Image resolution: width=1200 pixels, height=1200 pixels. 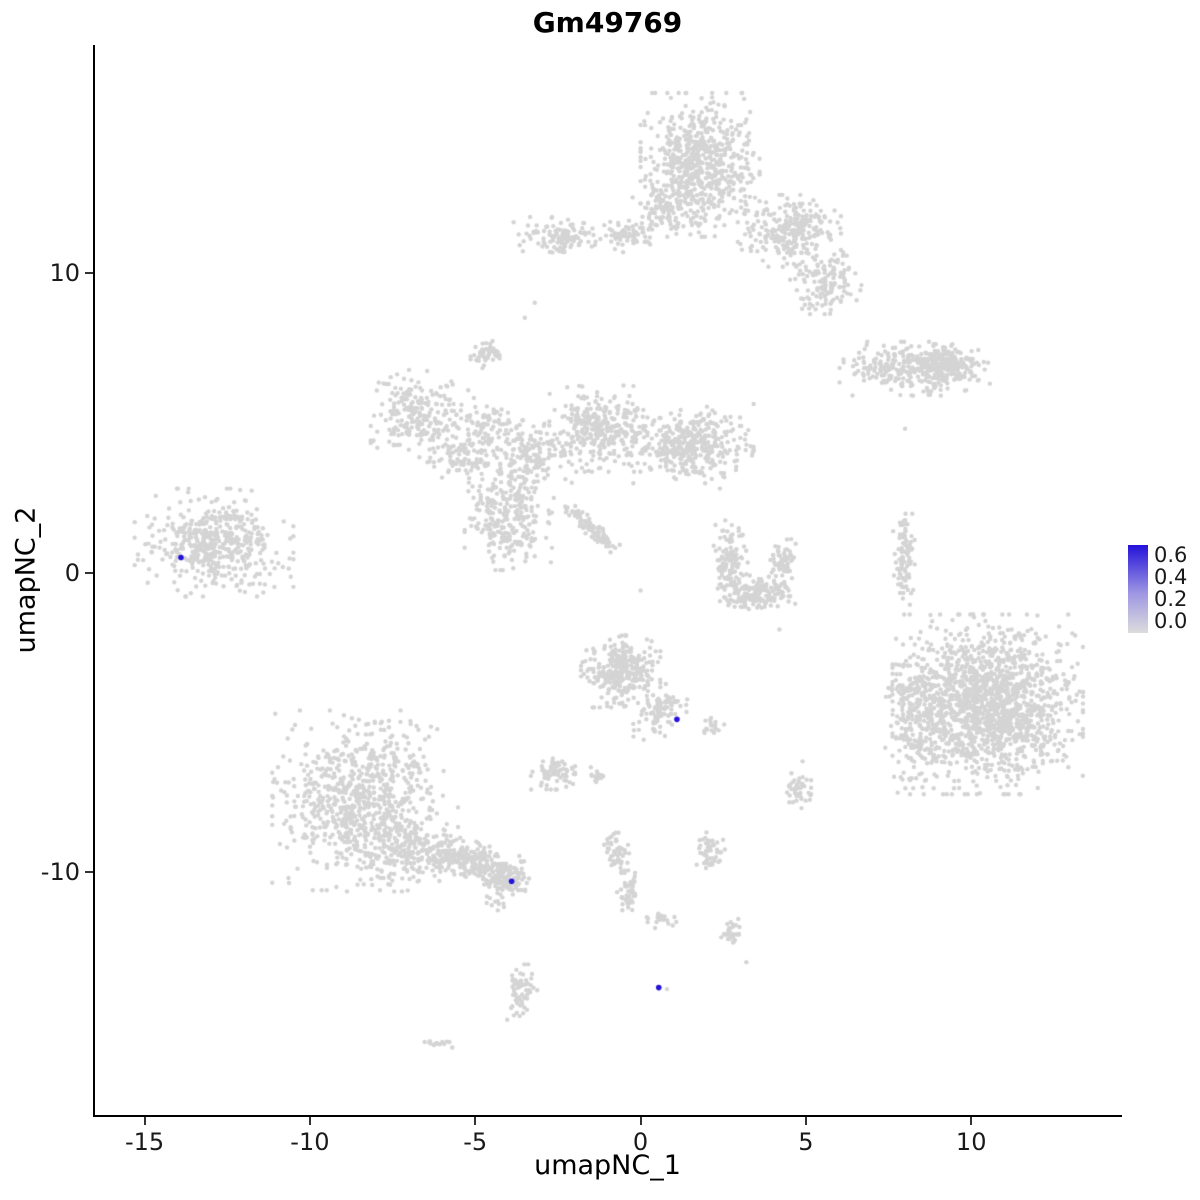 I want to click on legend-tick-label: 0.2, so click(x=1171, y=598).